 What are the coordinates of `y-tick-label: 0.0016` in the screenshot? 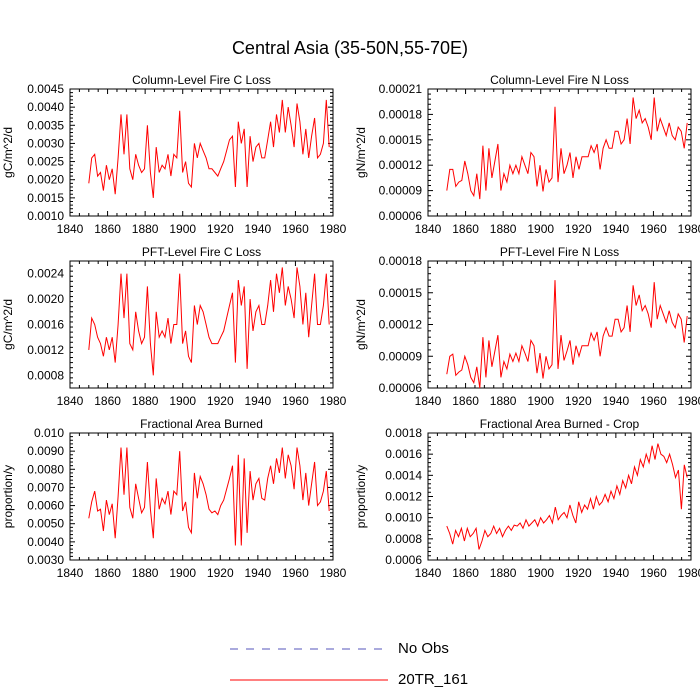 It's located at (403, 454).